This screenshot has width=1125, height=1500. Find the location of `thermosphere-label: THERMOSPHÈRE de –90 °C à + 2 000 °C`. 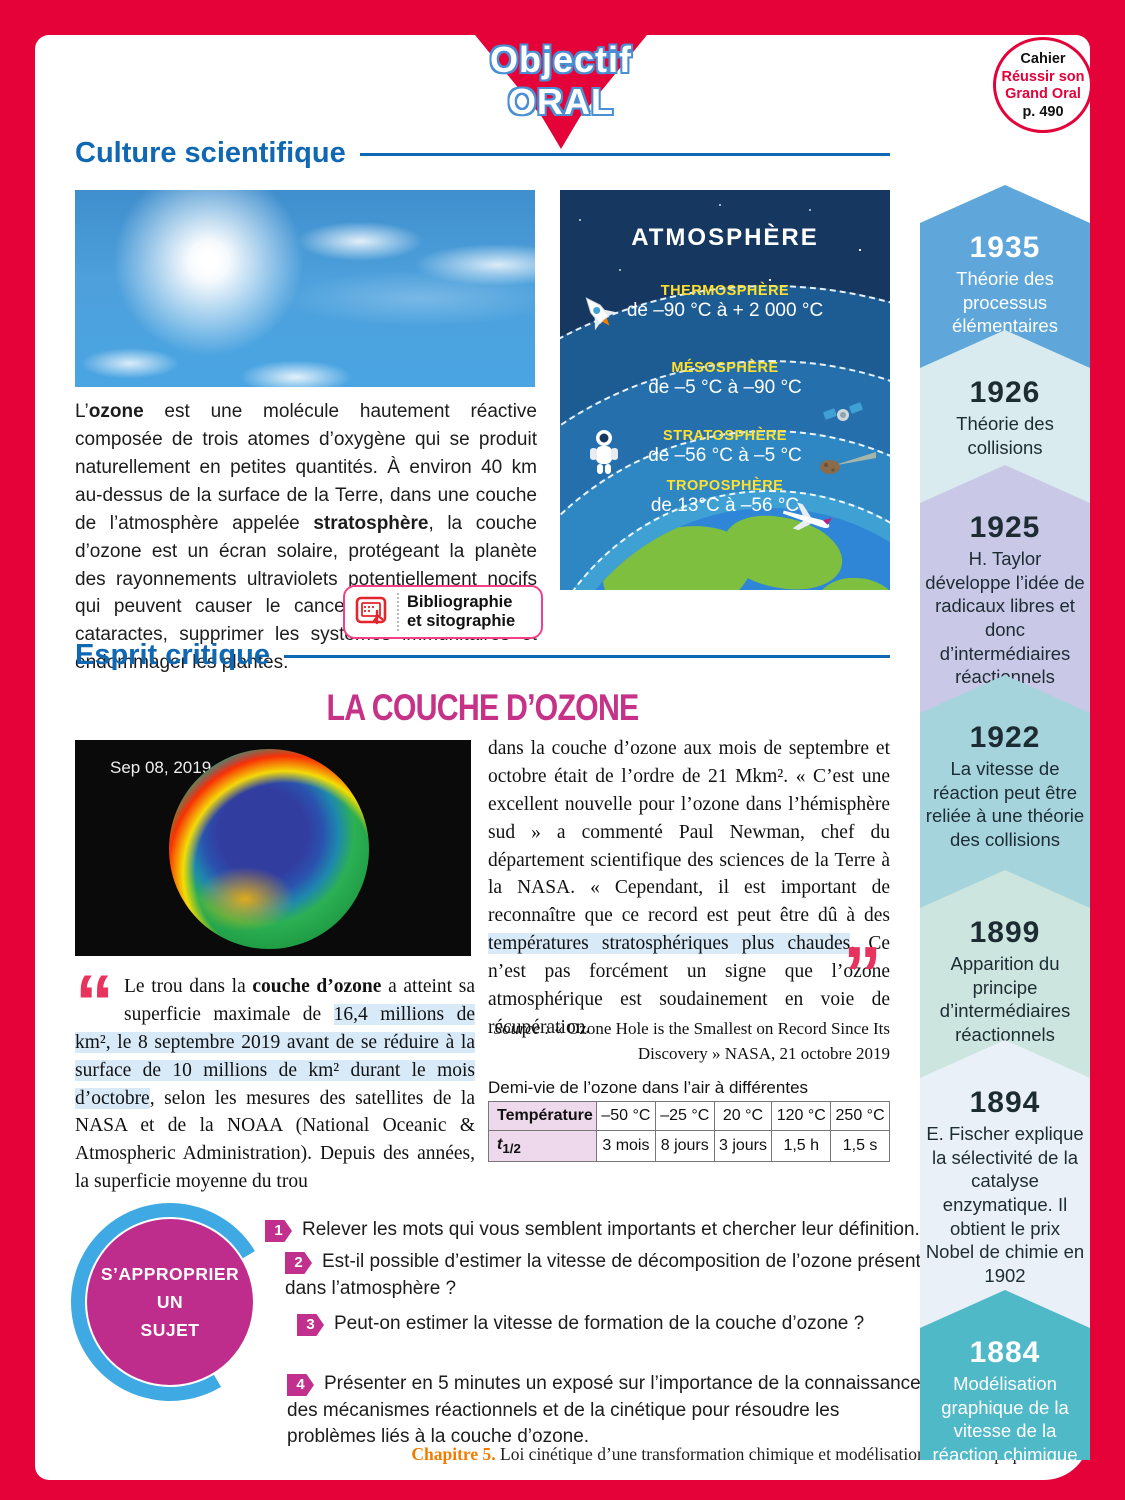

thermosphere-label: THERMOSPHÈRE de –90 °C à + 2 000 °C is located at coordinates (725, 302).